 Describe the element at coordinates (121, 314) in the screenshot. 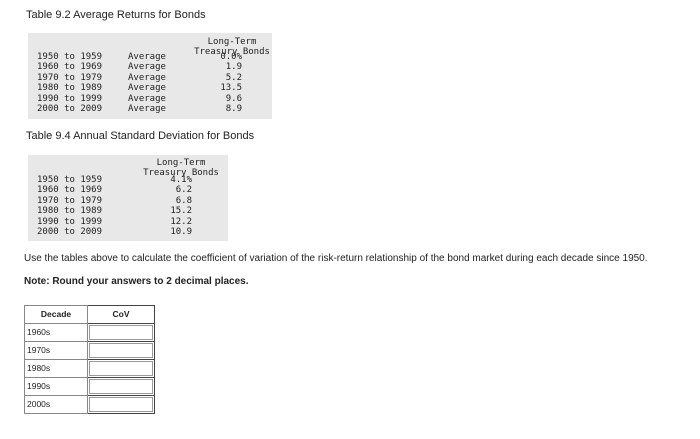

I see `column-header: CoV` at that location.